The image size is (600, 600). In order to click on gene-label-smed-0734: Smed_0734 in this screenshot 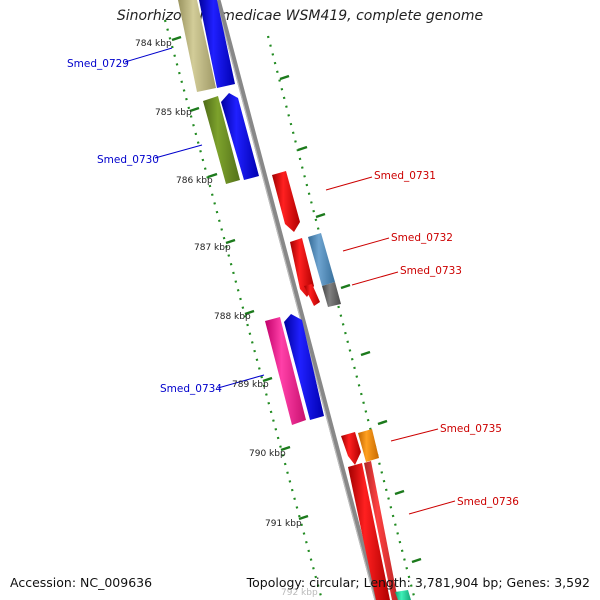, I will do `click(191, 389)`.